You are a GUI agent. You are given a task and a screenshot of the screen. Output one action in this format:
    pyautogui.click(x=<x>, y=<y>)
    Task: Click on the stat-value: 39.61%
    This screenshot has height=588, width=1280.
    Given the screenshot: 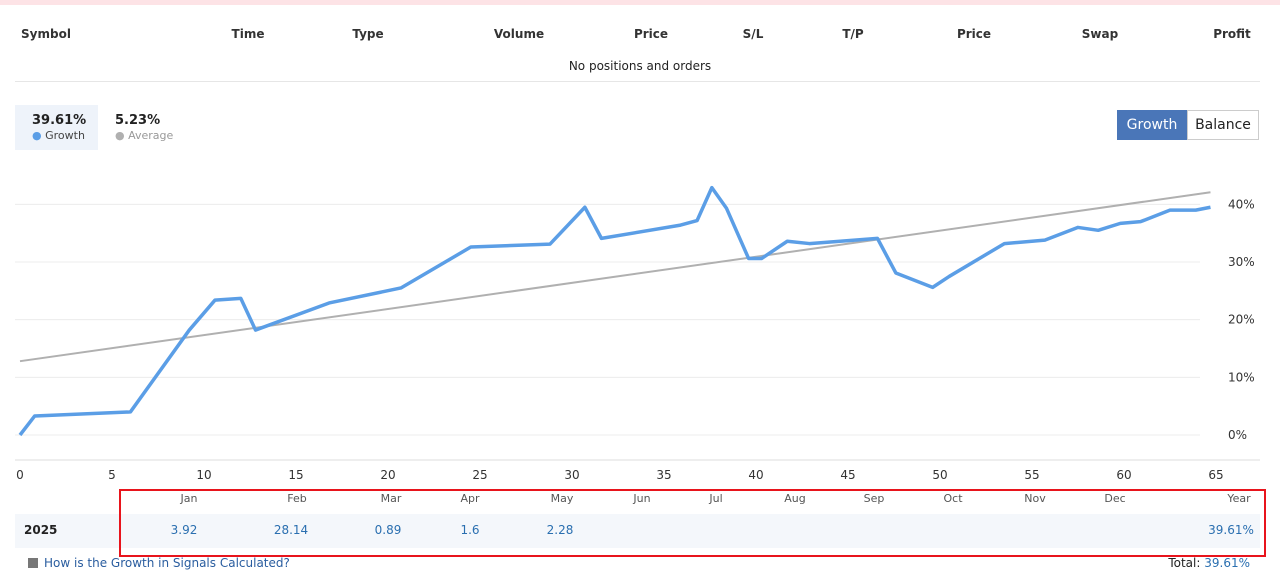 What is the action you would take?
    pyautogui.click(x=59, y=120)
    